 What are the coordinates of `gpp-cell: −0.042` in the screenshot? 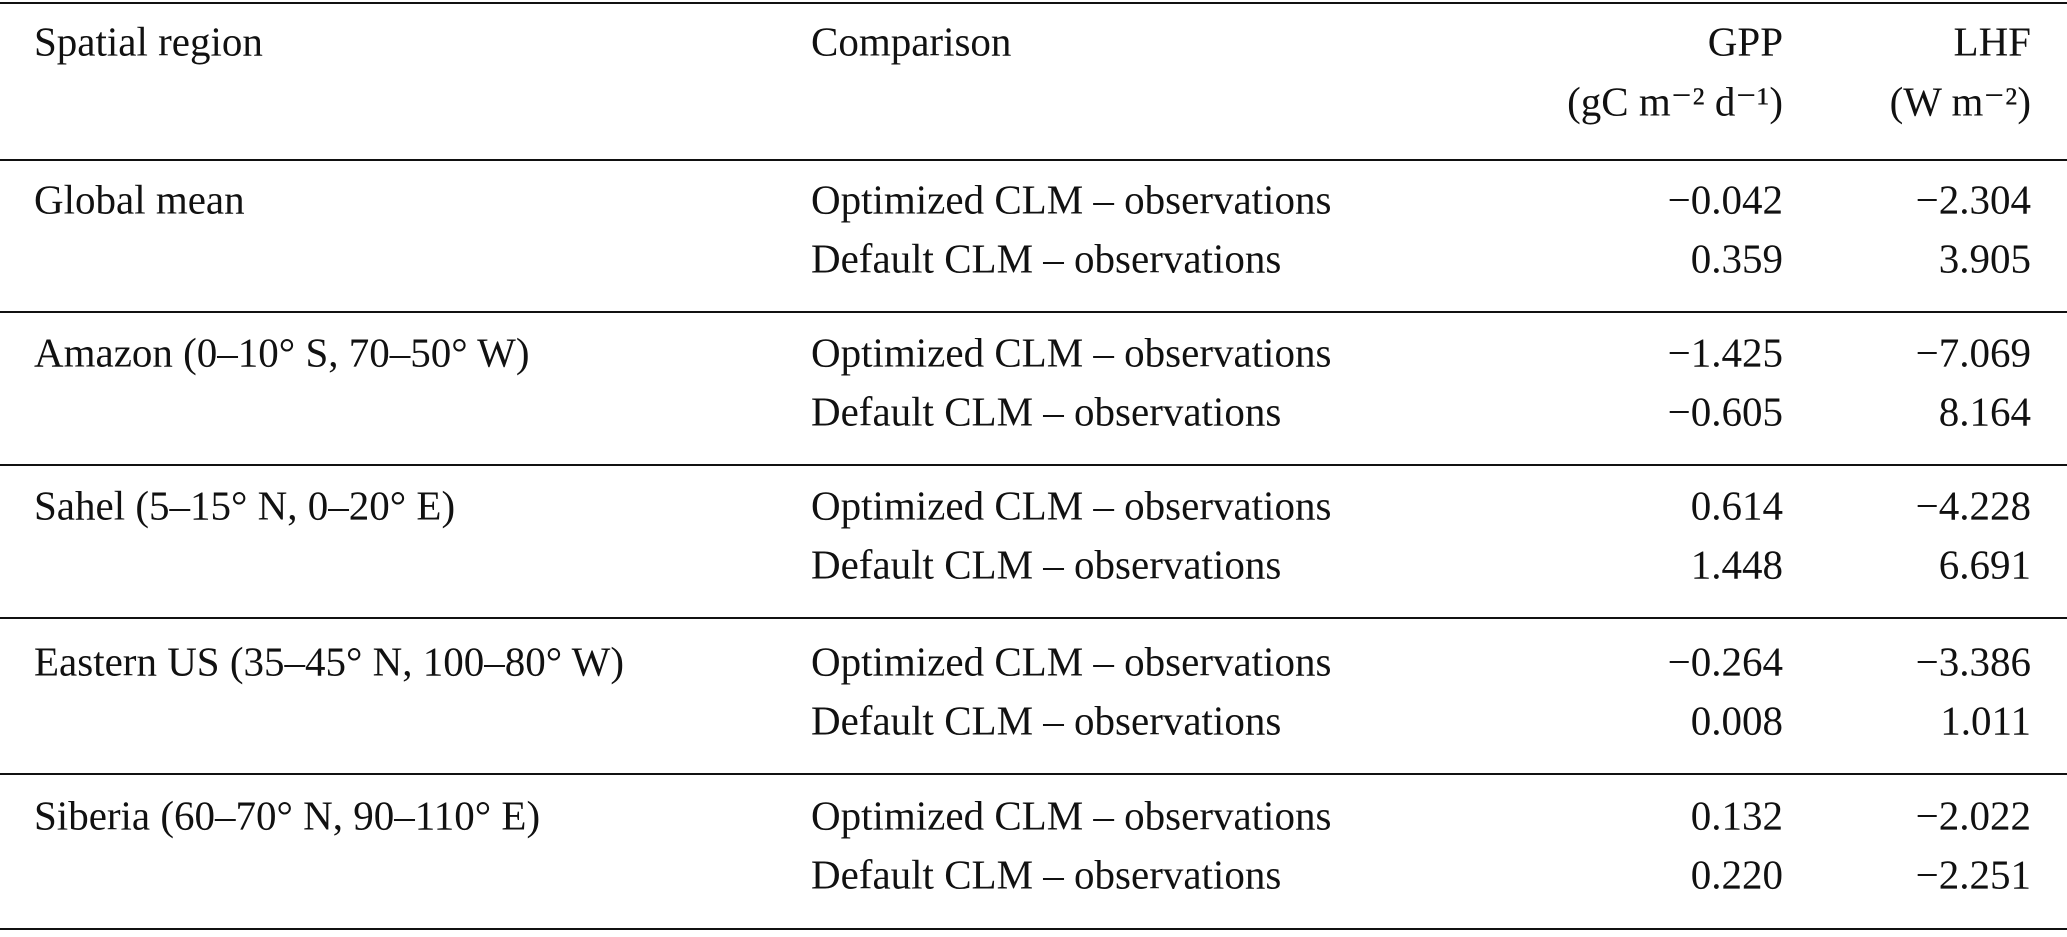 It's located at (1725, 199).